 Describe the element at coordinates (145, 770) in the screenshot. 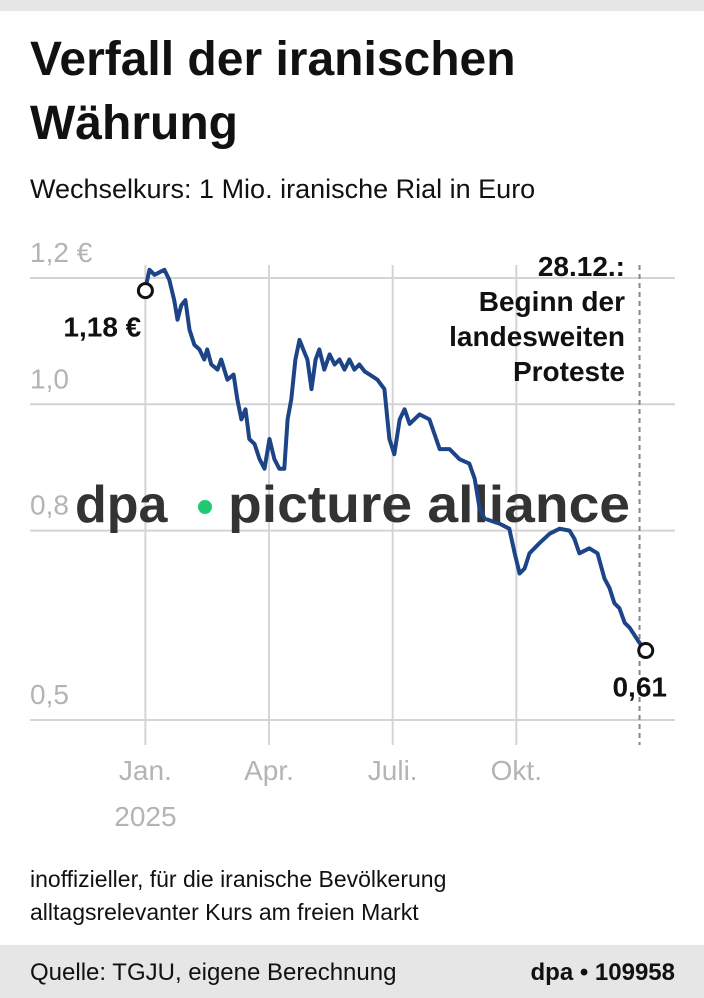

I see `x-tick-label: Jan.` at that location.